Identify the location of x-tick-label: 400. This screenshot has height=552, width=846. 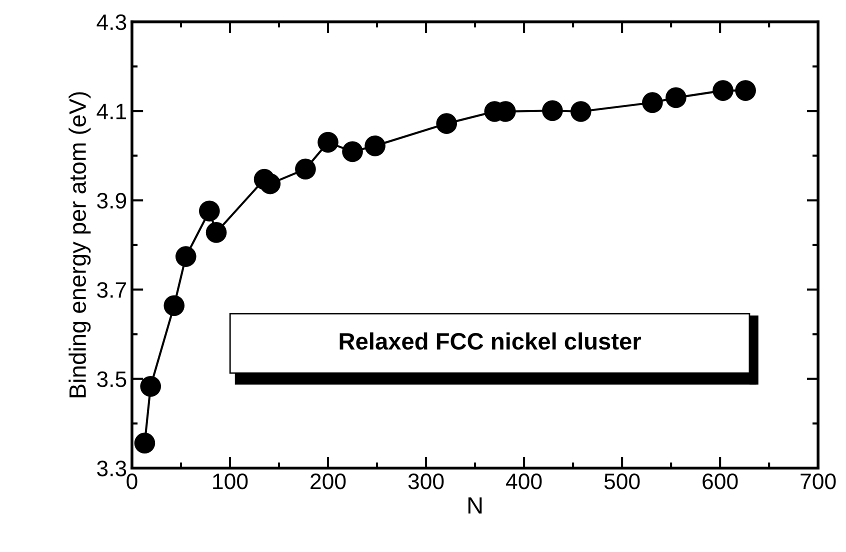
(524, 482).